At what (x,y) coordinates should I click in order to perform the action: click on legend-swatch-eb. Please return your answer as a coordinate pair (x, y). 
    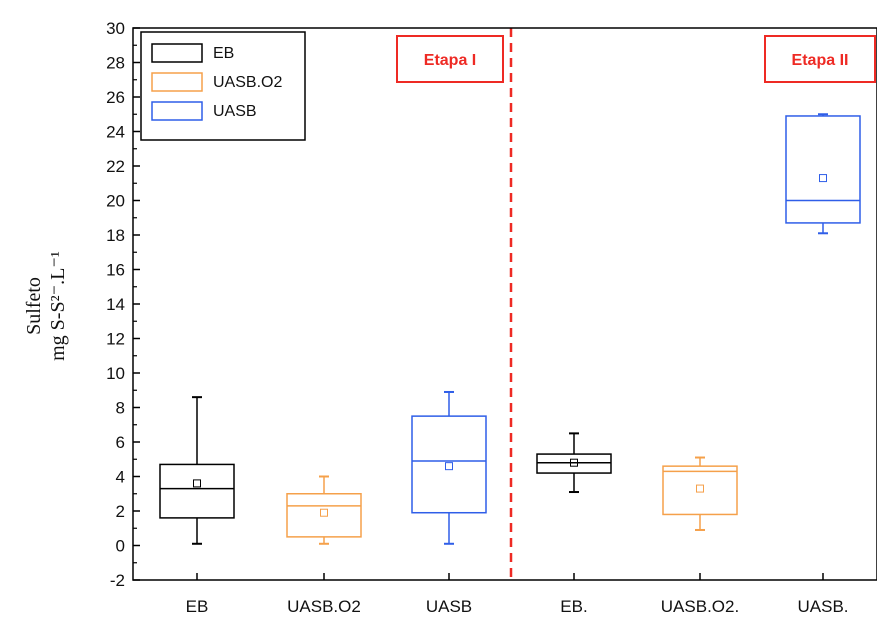
    Looking at the image, I should click on (177, 53).